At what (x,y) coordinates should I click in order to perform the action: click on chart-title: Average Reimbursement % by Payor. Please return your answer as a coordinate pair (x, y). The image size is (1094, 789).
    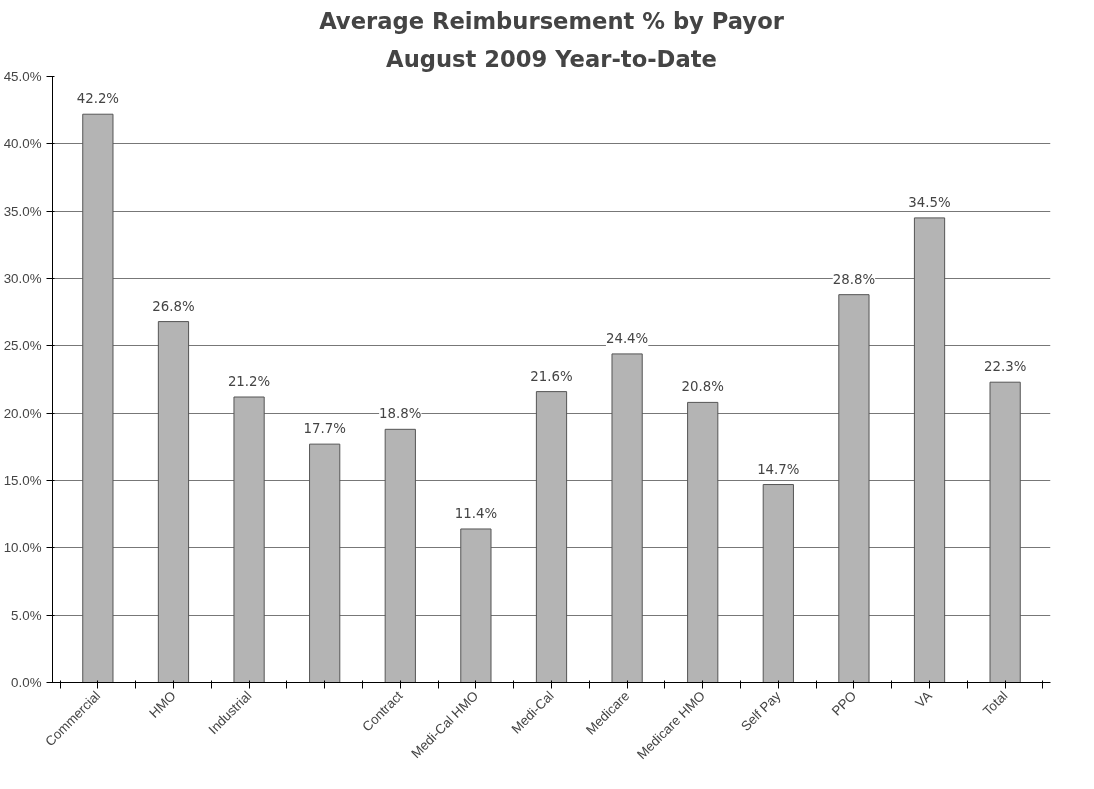
    Looking at the image, I should click on (552, 20).